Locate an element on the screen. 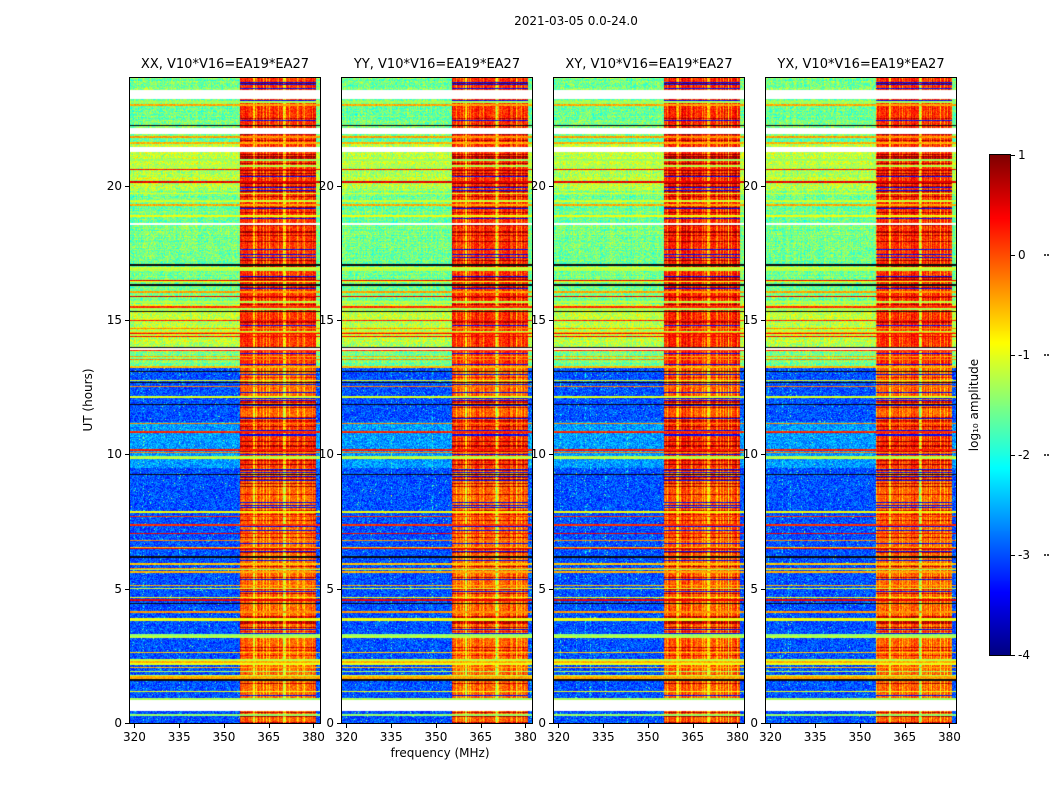 The height and width of the screenshot is (800, 1050). colorbar-tick-label: -2 is located at coordinates (1024, 455).